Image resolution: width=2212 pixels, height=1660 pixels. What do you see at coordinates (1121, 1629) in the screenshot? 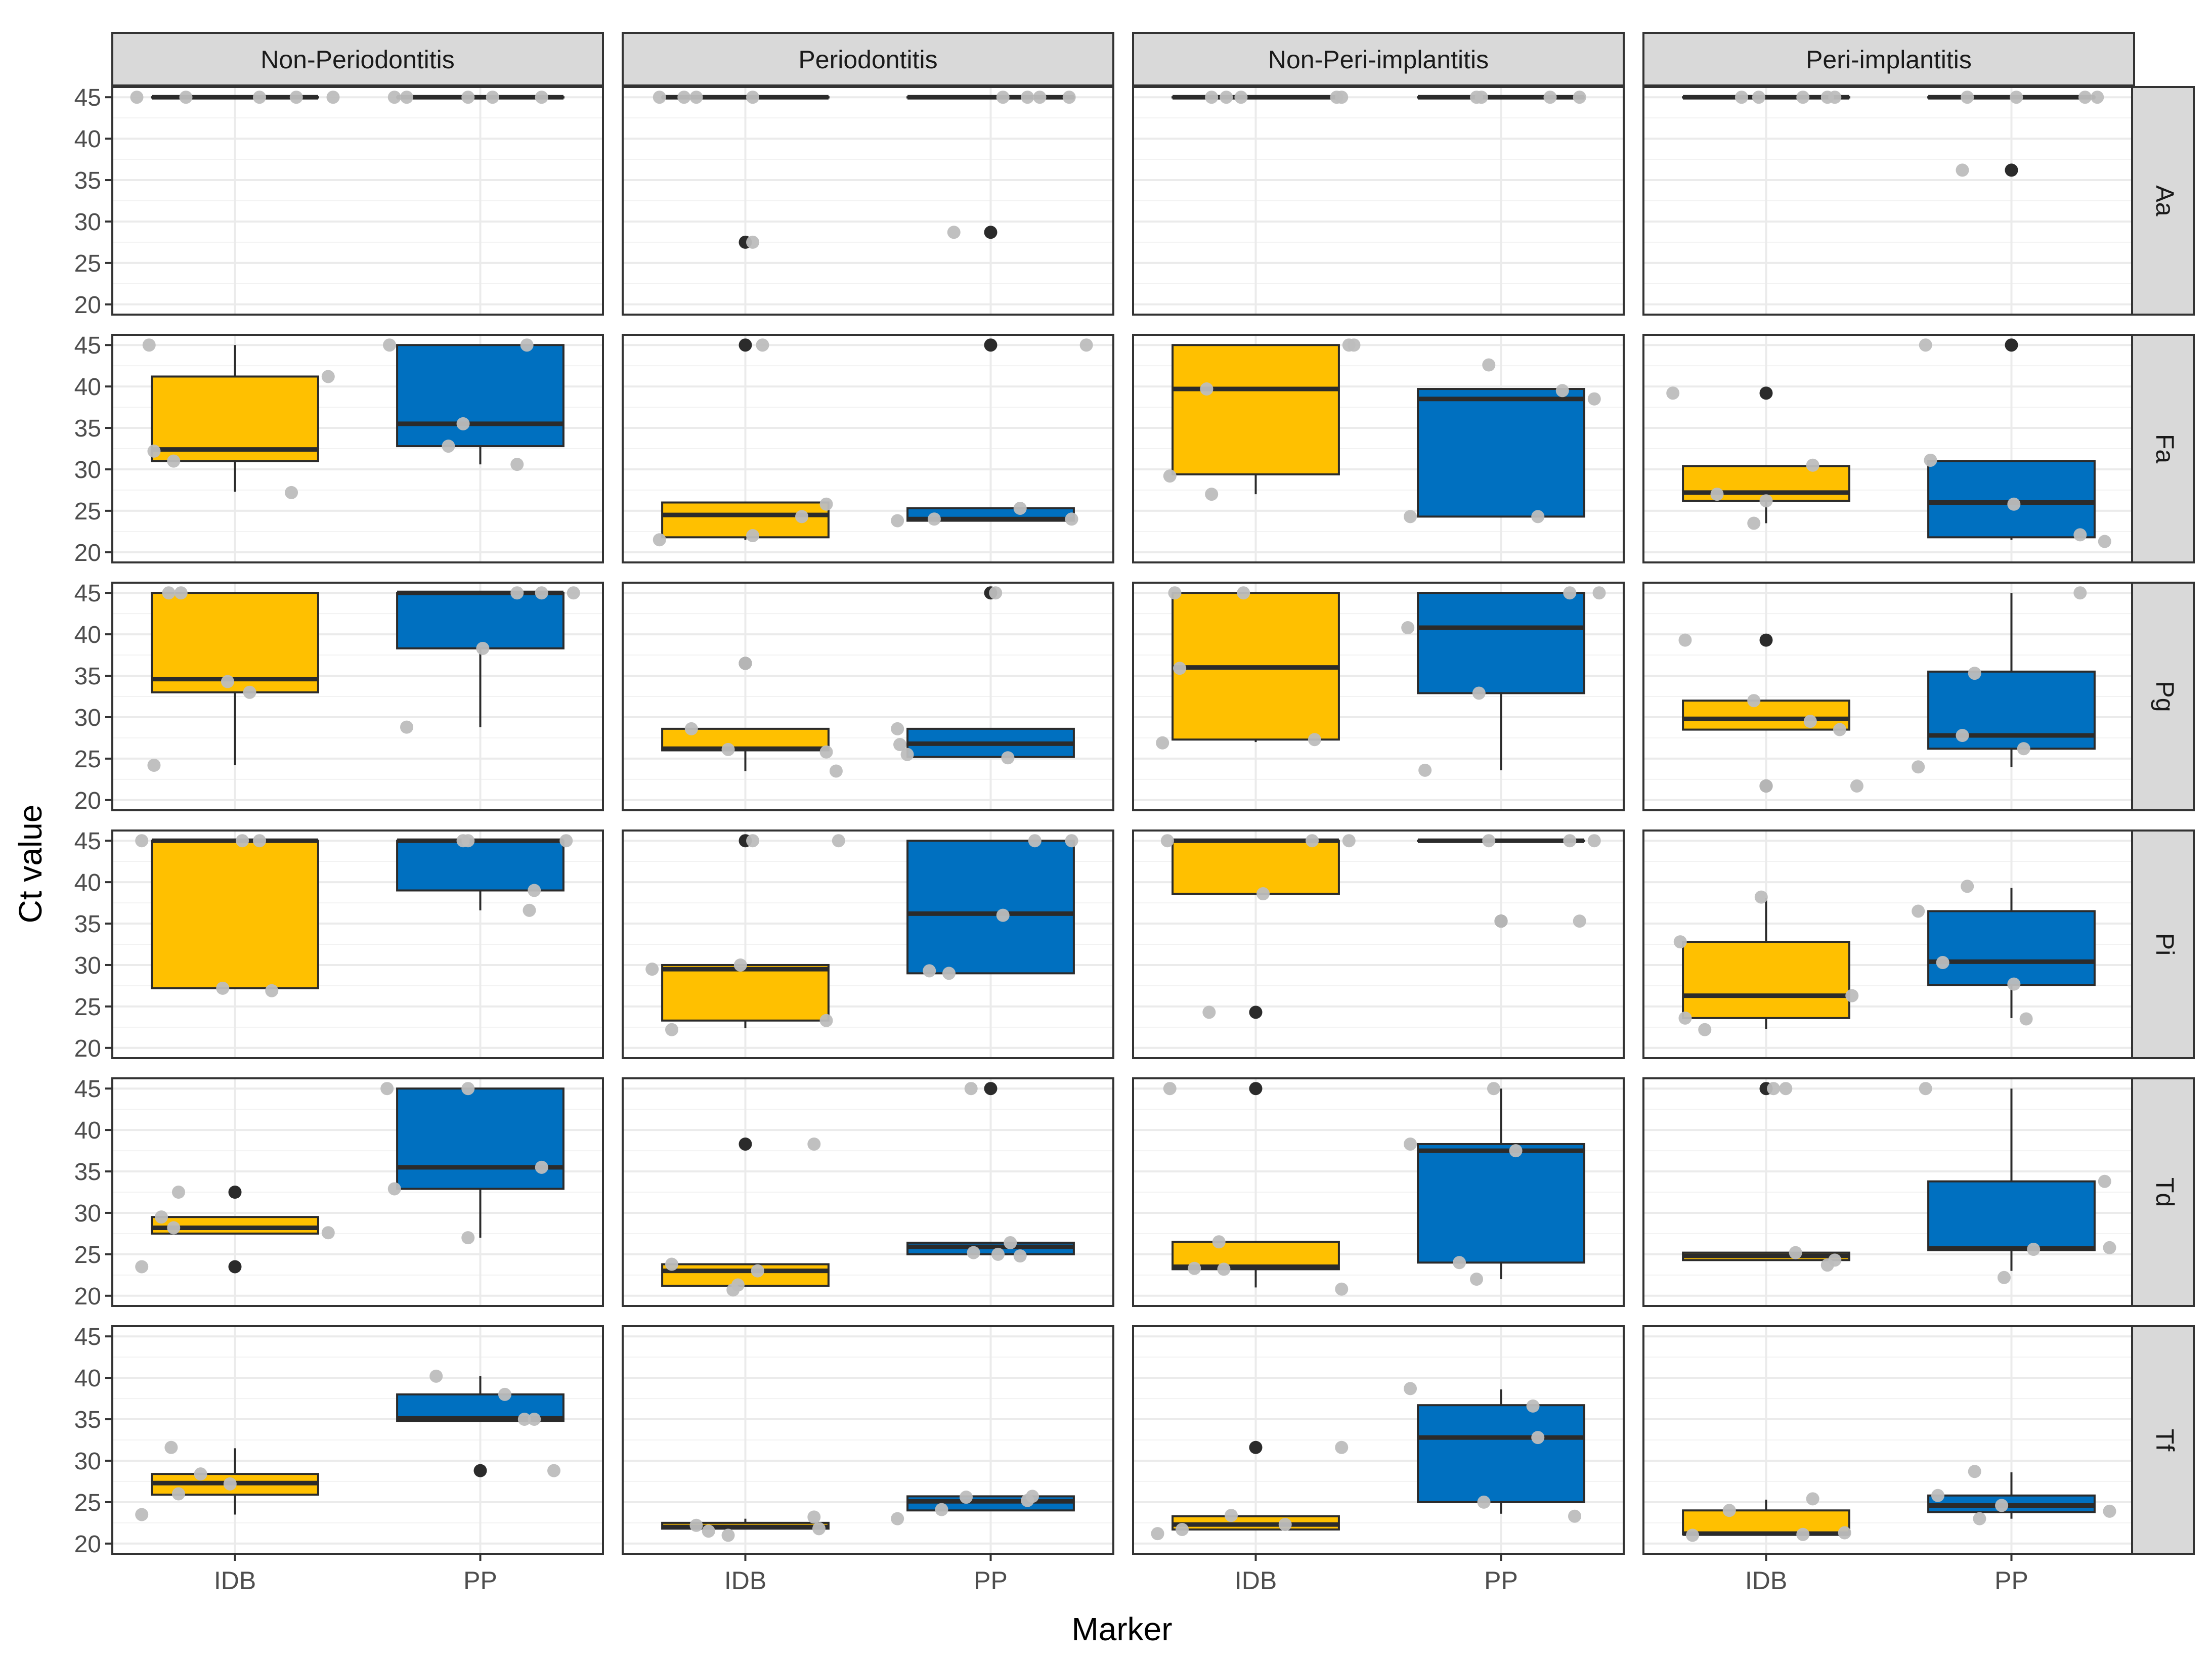
I see `x-axis-title: Marker` at bounding box center [1121, 1629].